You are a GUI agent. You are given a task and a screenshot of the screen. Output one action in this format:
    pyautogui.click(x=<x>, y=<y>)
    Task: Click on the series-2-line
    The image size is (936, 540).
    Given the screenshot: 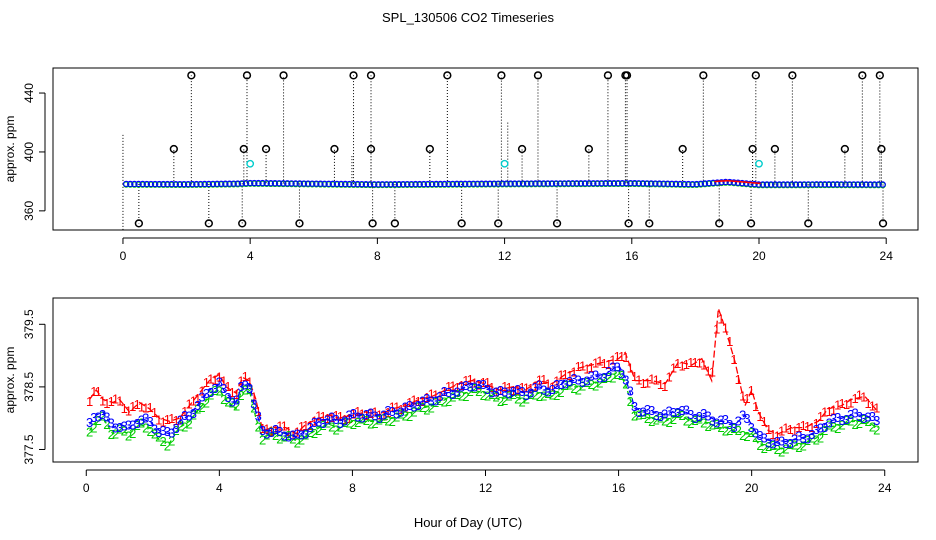 What is the action you would take?
    pyautogui.click(x=484, y=410)
    